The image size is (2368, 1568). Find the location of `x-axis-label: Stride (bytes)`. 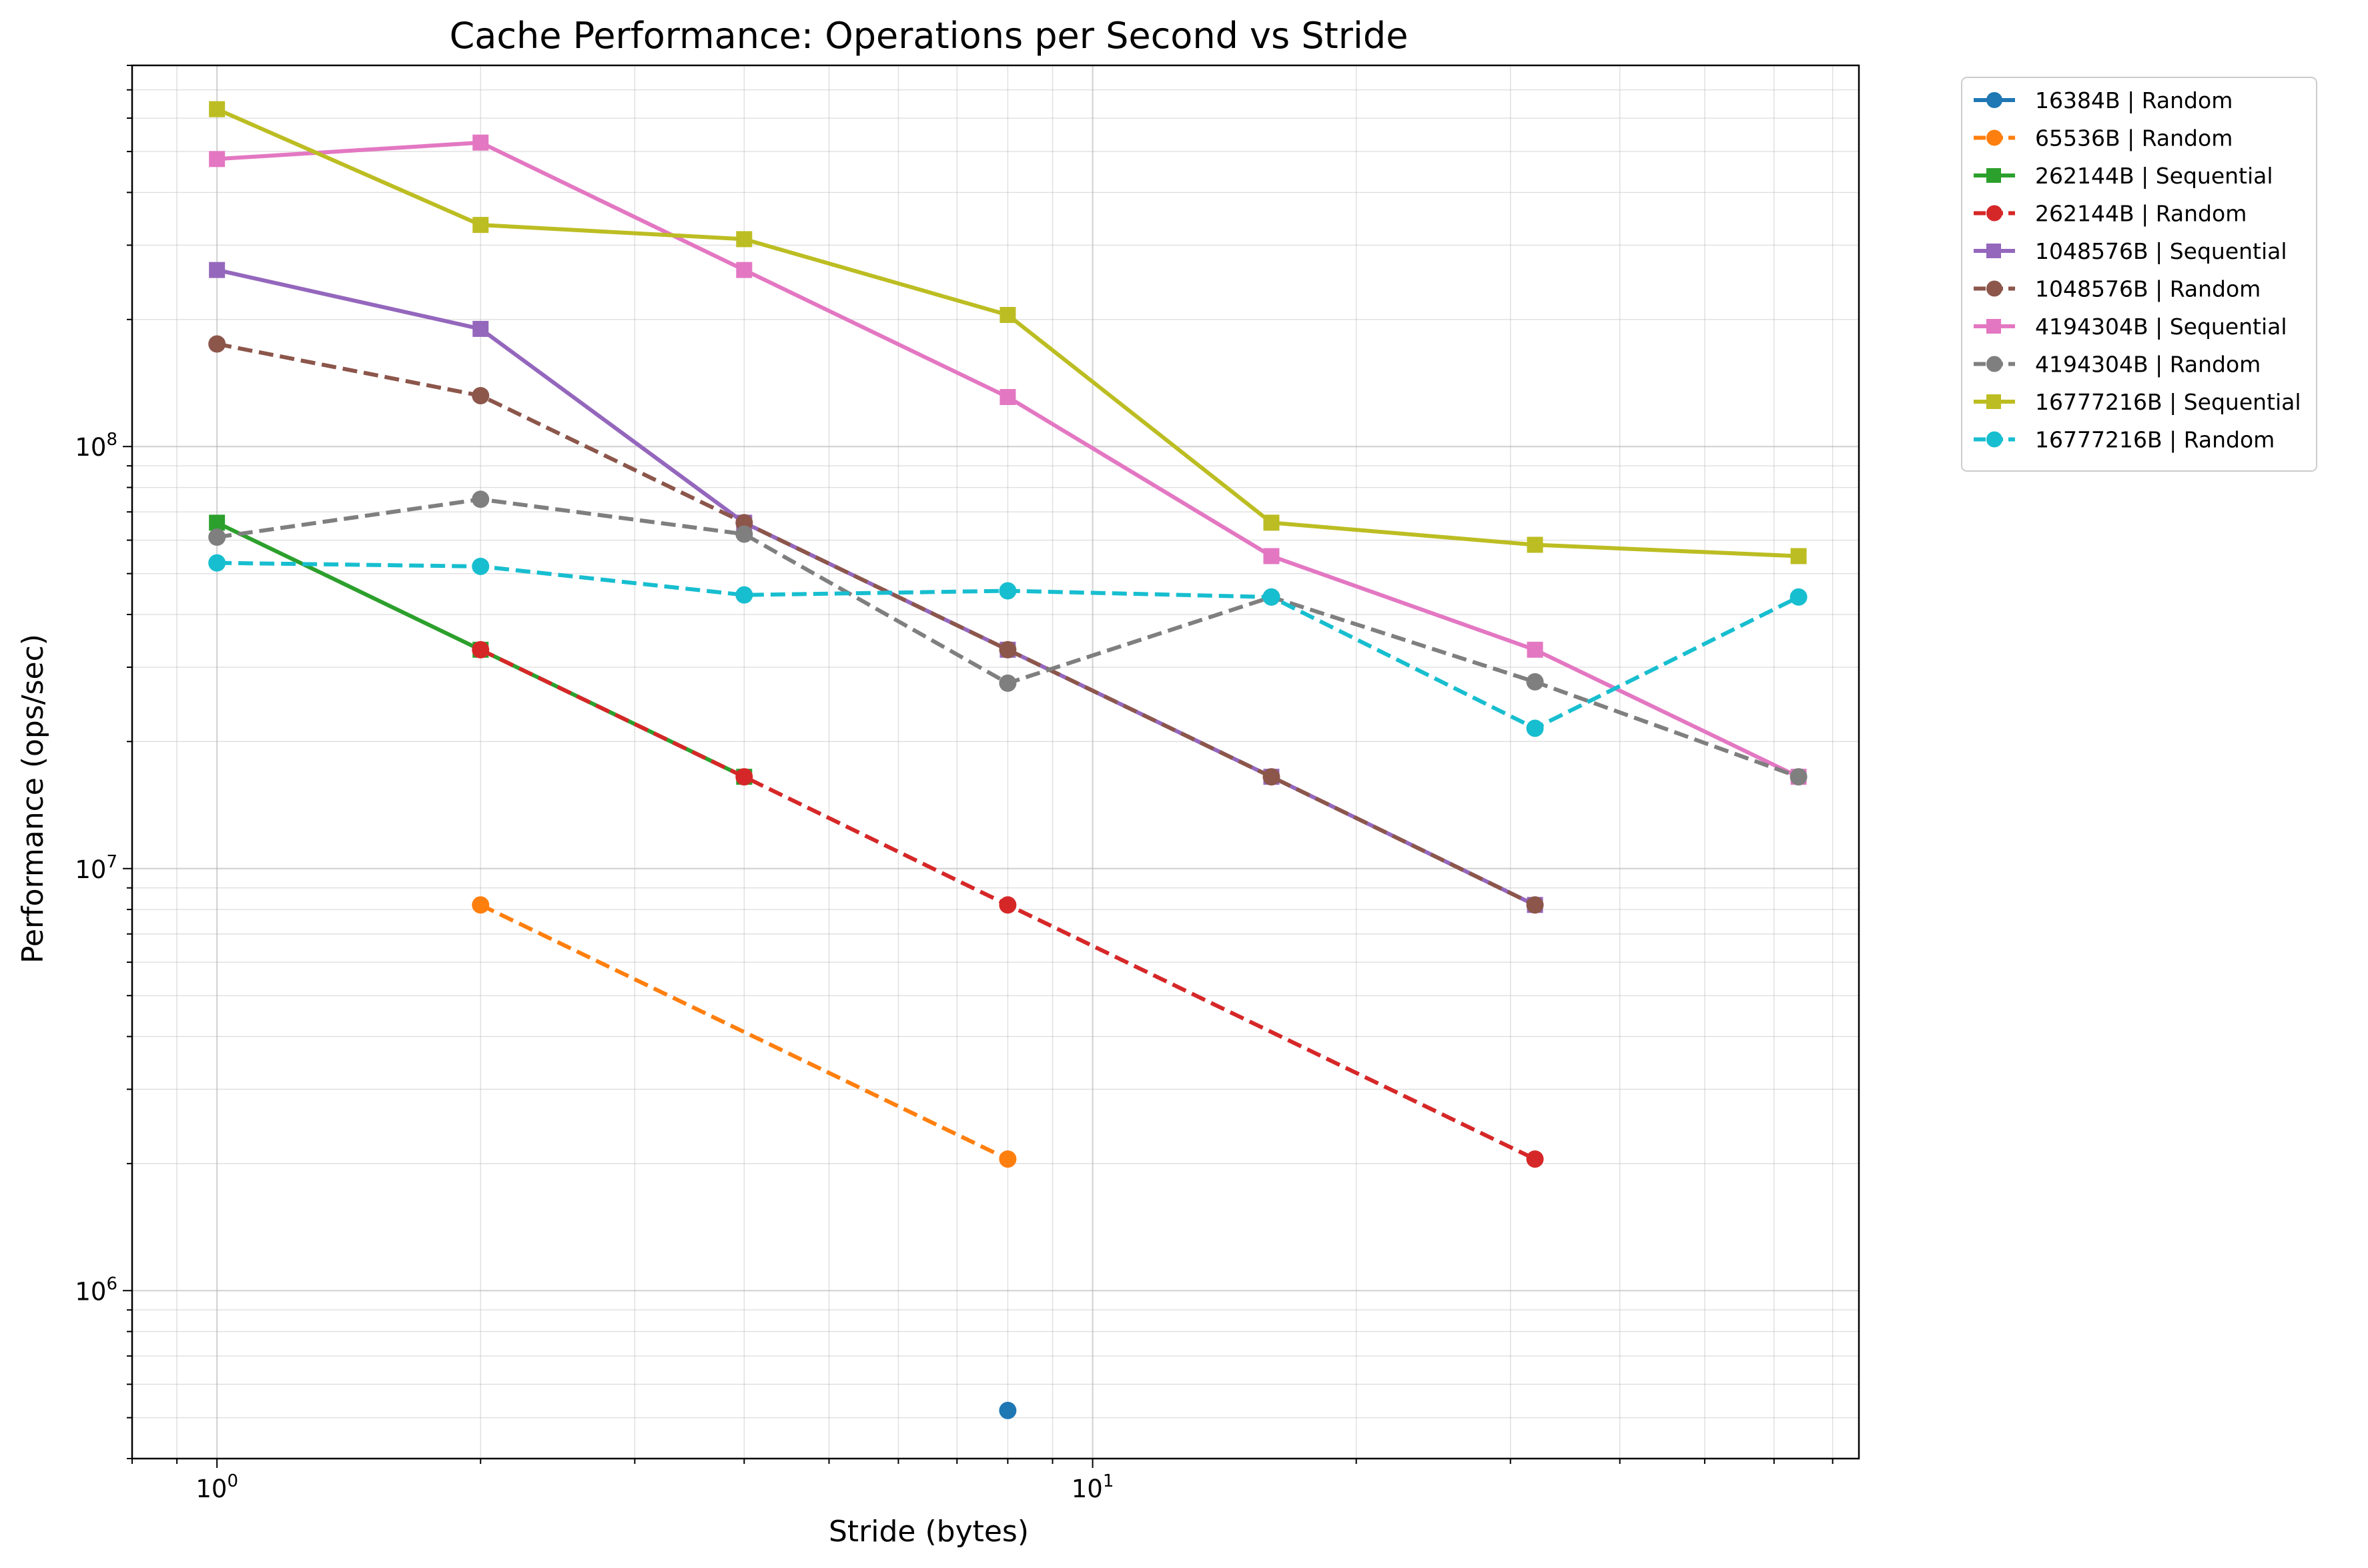

x-axis-label: Stride (bytes) is located at coordinates (929, 1532).